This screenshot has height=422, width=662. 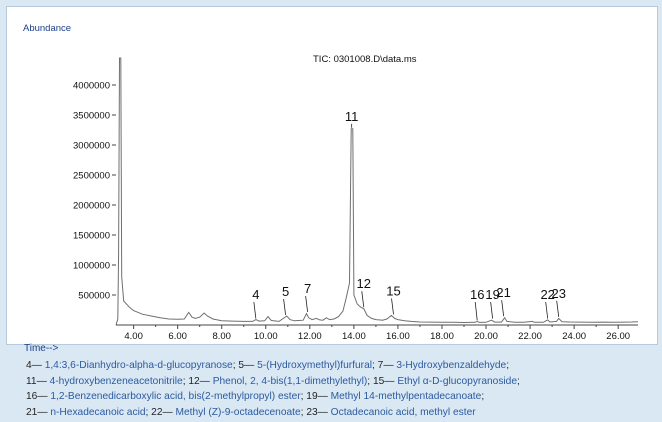 What do you see at coordinates (133, 336) in the screenshot?
I see `x-tick-label: 4.00` at bounding box center [133, 336].